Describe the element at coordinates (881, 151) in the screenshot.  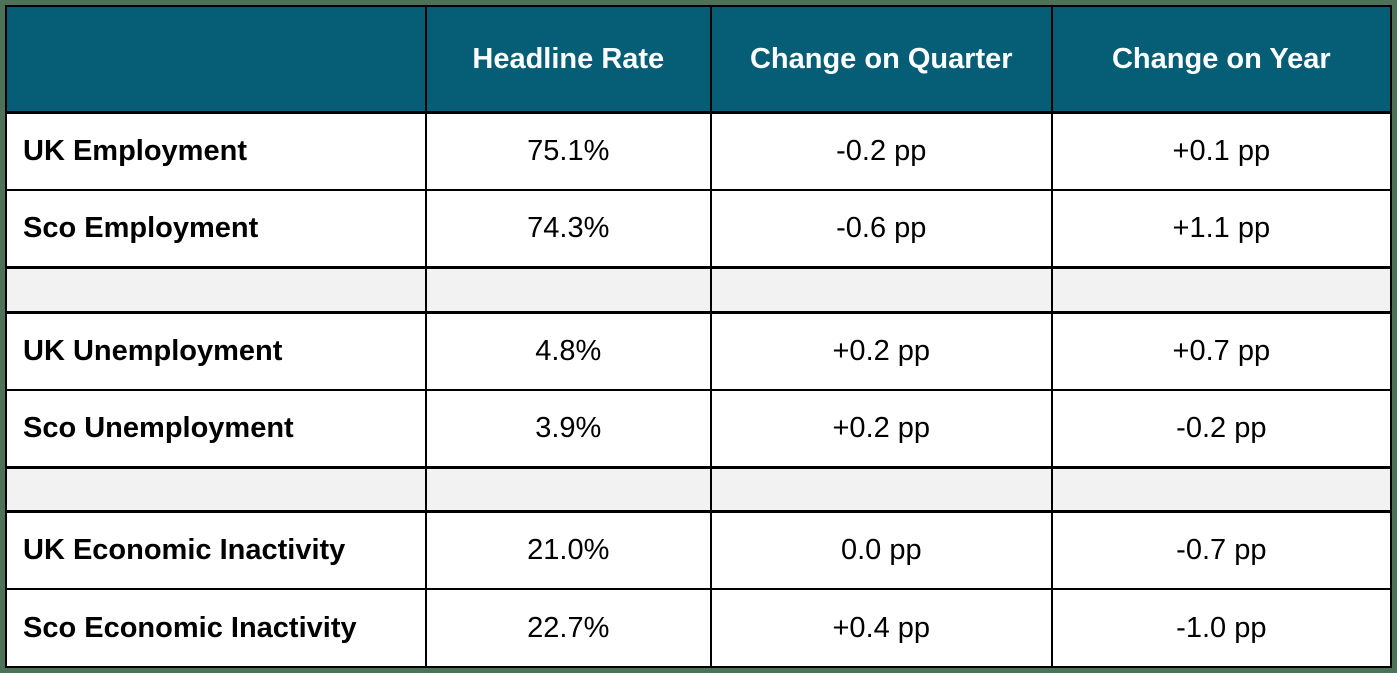
I see `change-on-quarter-value: -0.2 pp` at that location.